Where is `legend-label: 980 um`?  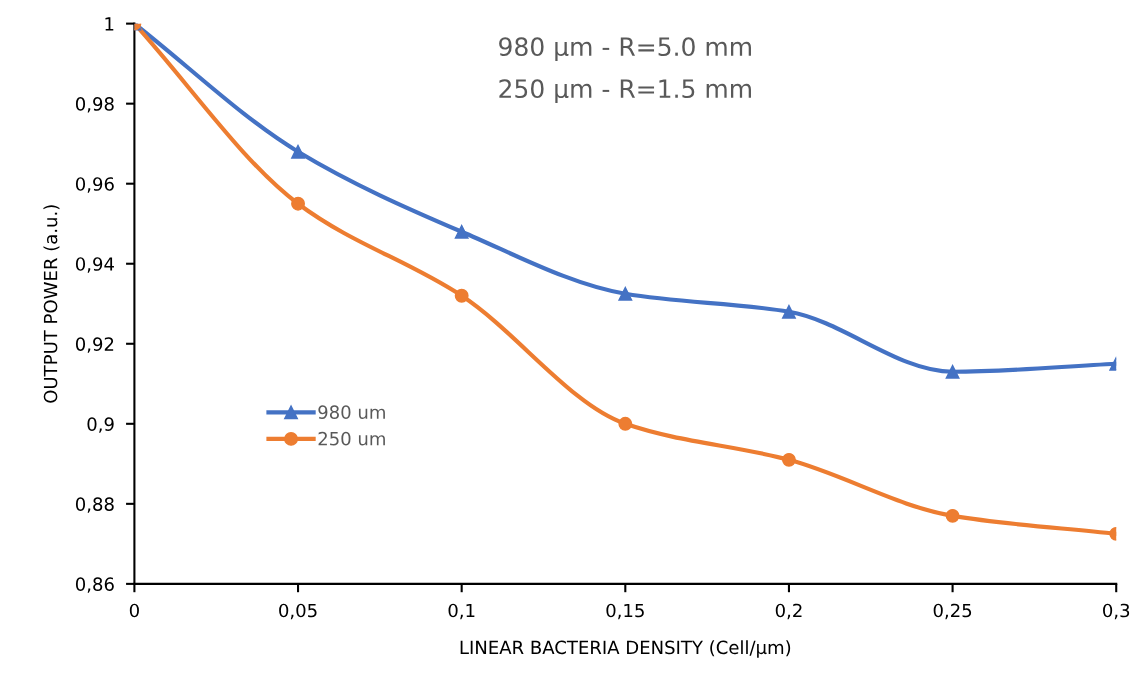 legend-label: 980 um is located at coordinates (351, 412).